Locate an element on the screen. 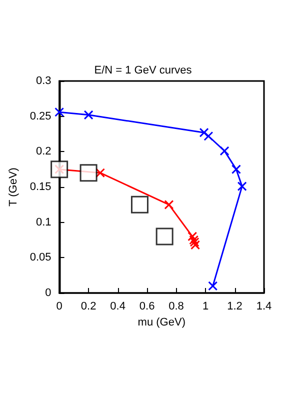 This screenshot has height=409, width=286. x-tick-label: 0.4 is located at coordinates (118, 306).